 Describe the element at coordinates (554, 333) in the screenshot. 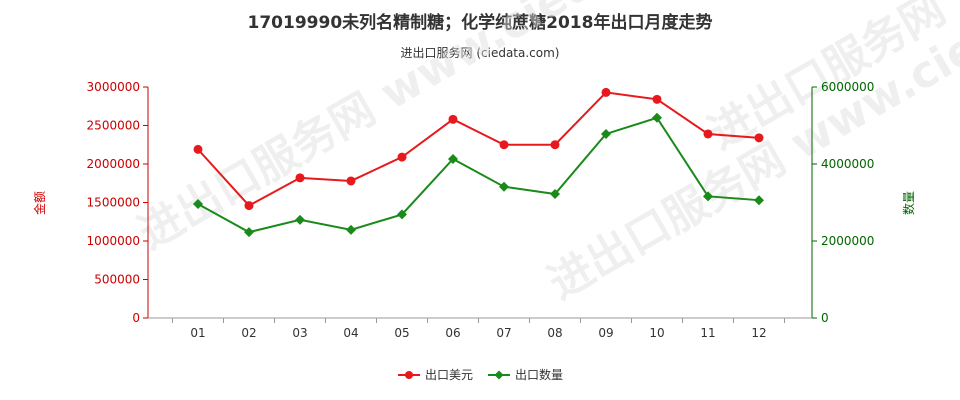

I see `x-tick-label: 08` at that location.